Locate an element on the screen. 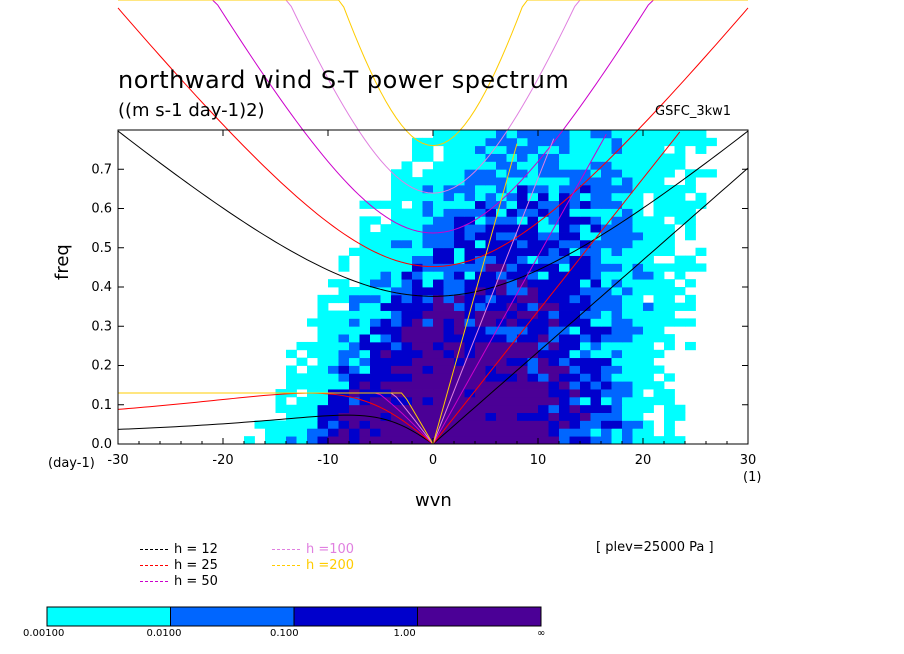 This screenshot has width=904, height=654. legend-label: h = 25 is located at coordinates (196, 565).